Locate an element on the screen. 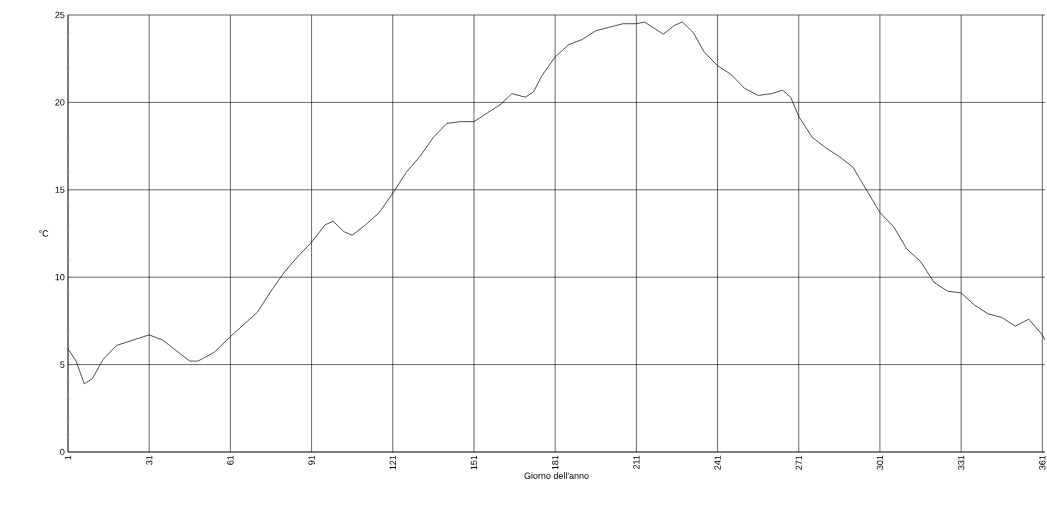 The width and height of the screenshot is (1047, 524). x-tick-label: 31 is located at coordinates (149, 460).